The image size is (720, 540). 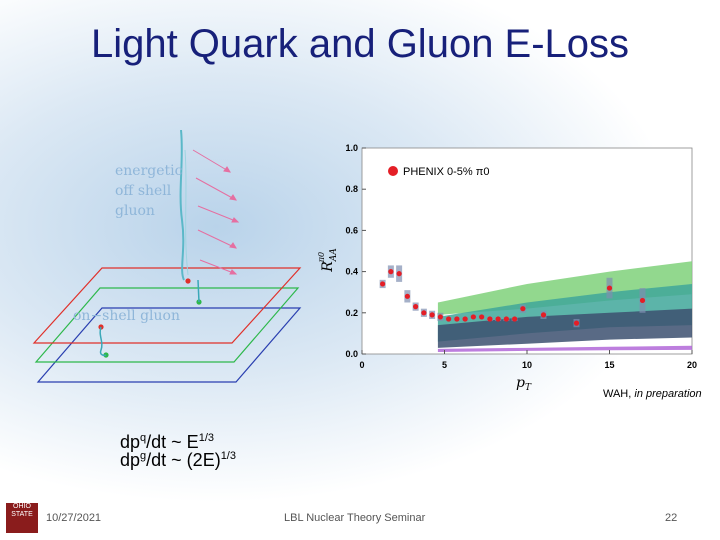 I want to click on y-tick-label: 1.0, so click(x=351, y=148).